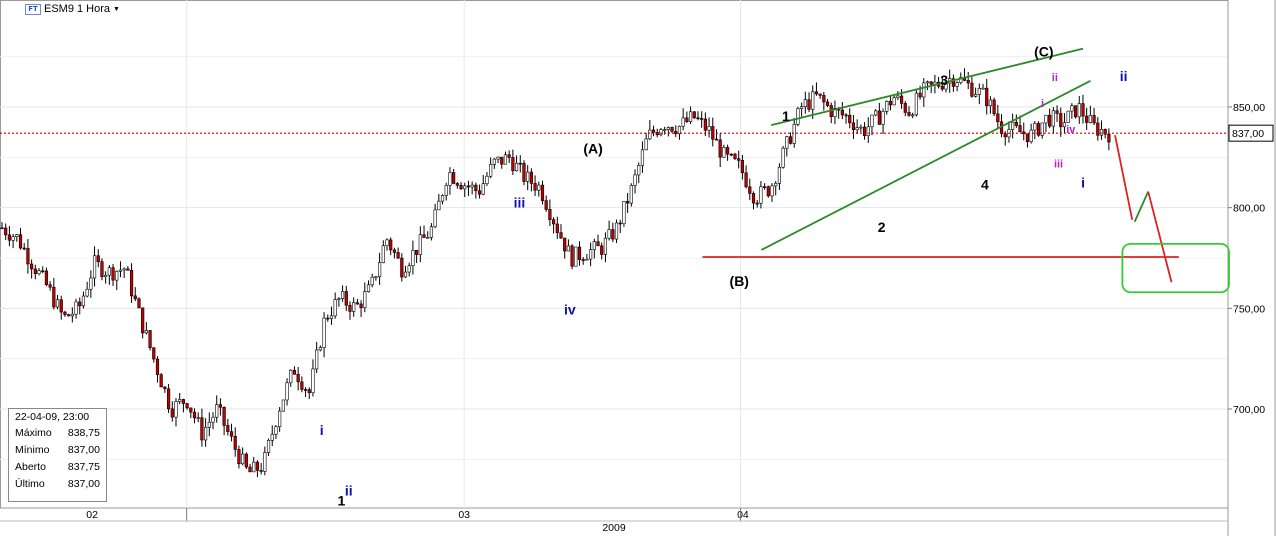 The width and height of the screenshot is (1276, 536). I want to click on target-zone-box, so click(1175, 268).